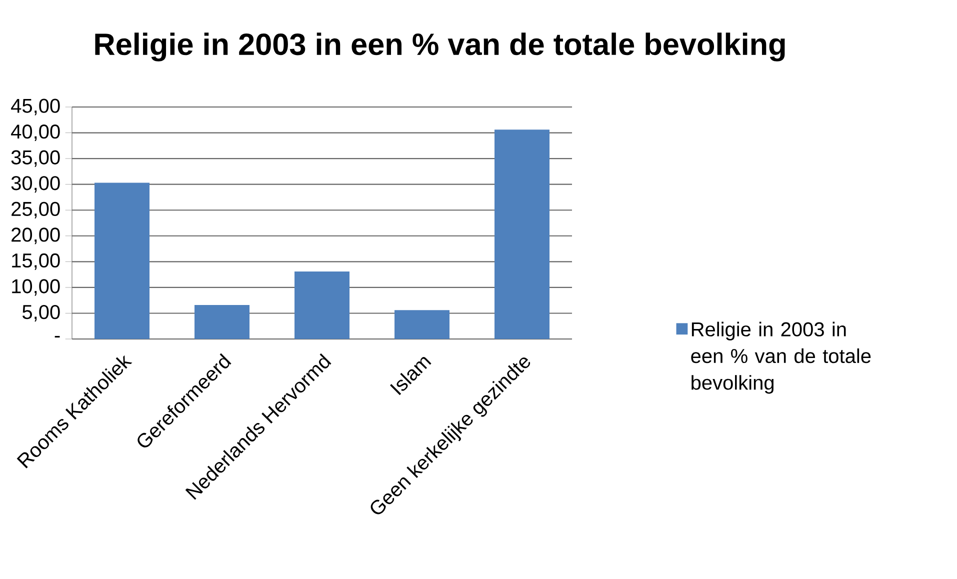  What do you see at coordinates (57, 337) in the screenshot?
I see `y-tick-label: -` at bounding box center [57, 337].